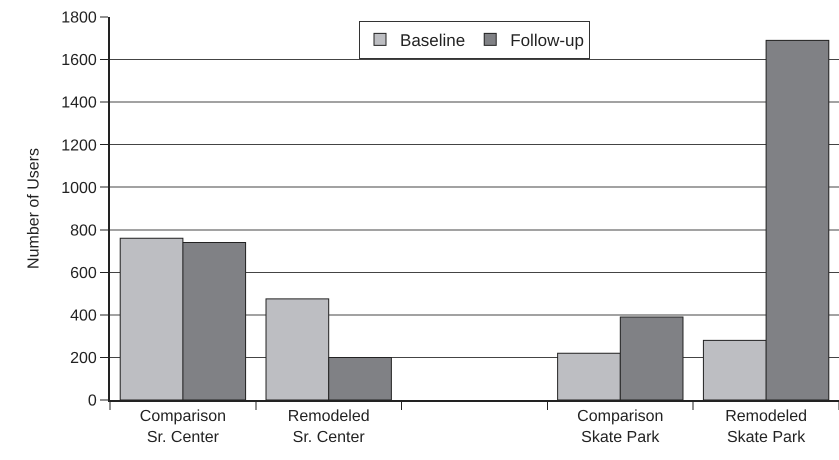 The height and width of the screenshot is (460, 839). Describe the element at coordinates (34, 208) in the screenshot. I see `y-axis-title: Number of Users` at that location.